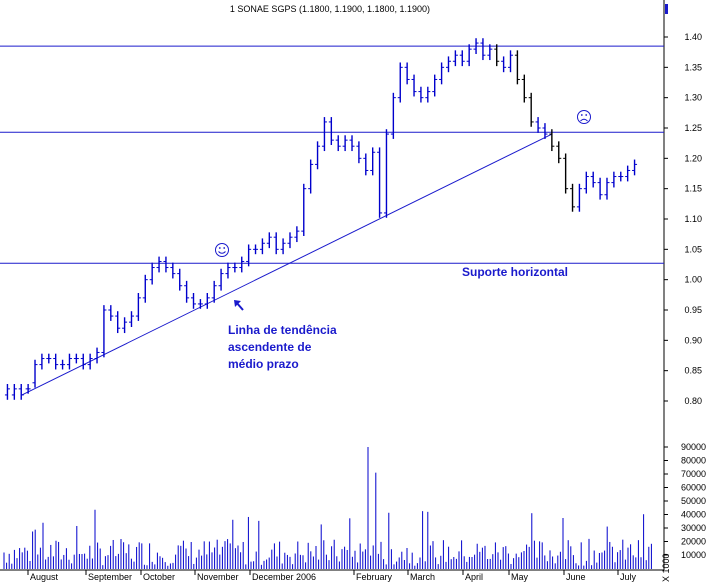  What do you see at coordinates (576, 577) in the screenshot?
I see `month-label: June` at bounding box center [576, 577].